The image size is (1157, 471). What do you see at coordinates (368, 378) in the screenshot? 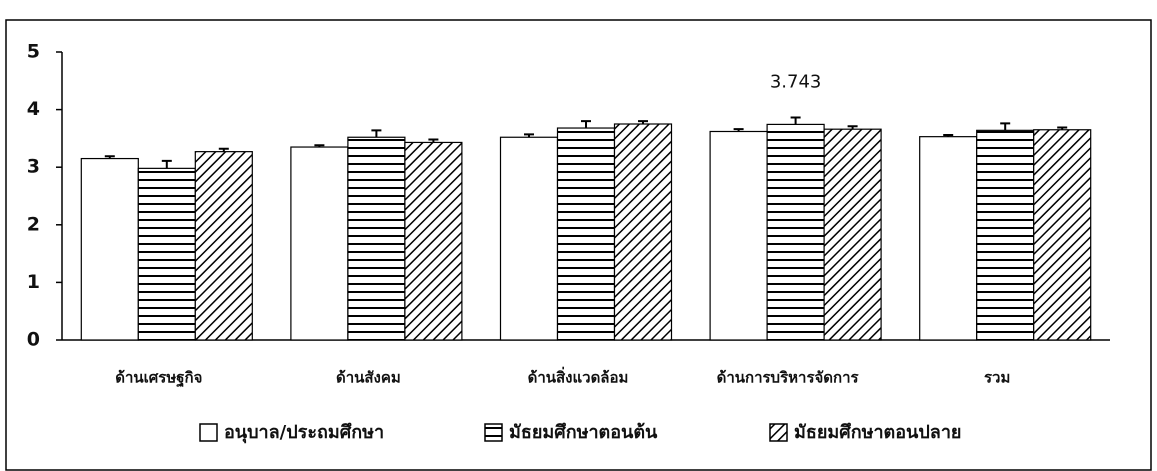
I see `x-tick-label: ด้านสังคม` at bounding box center [368, 378].